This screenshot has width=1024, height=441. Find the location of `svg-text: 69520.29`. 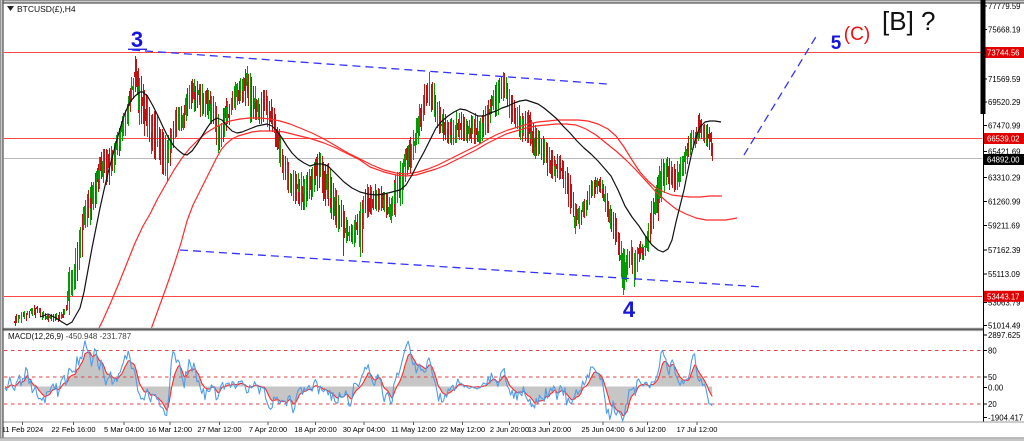

svg-text: 69520.29 is located at coordinates (1004, 102).